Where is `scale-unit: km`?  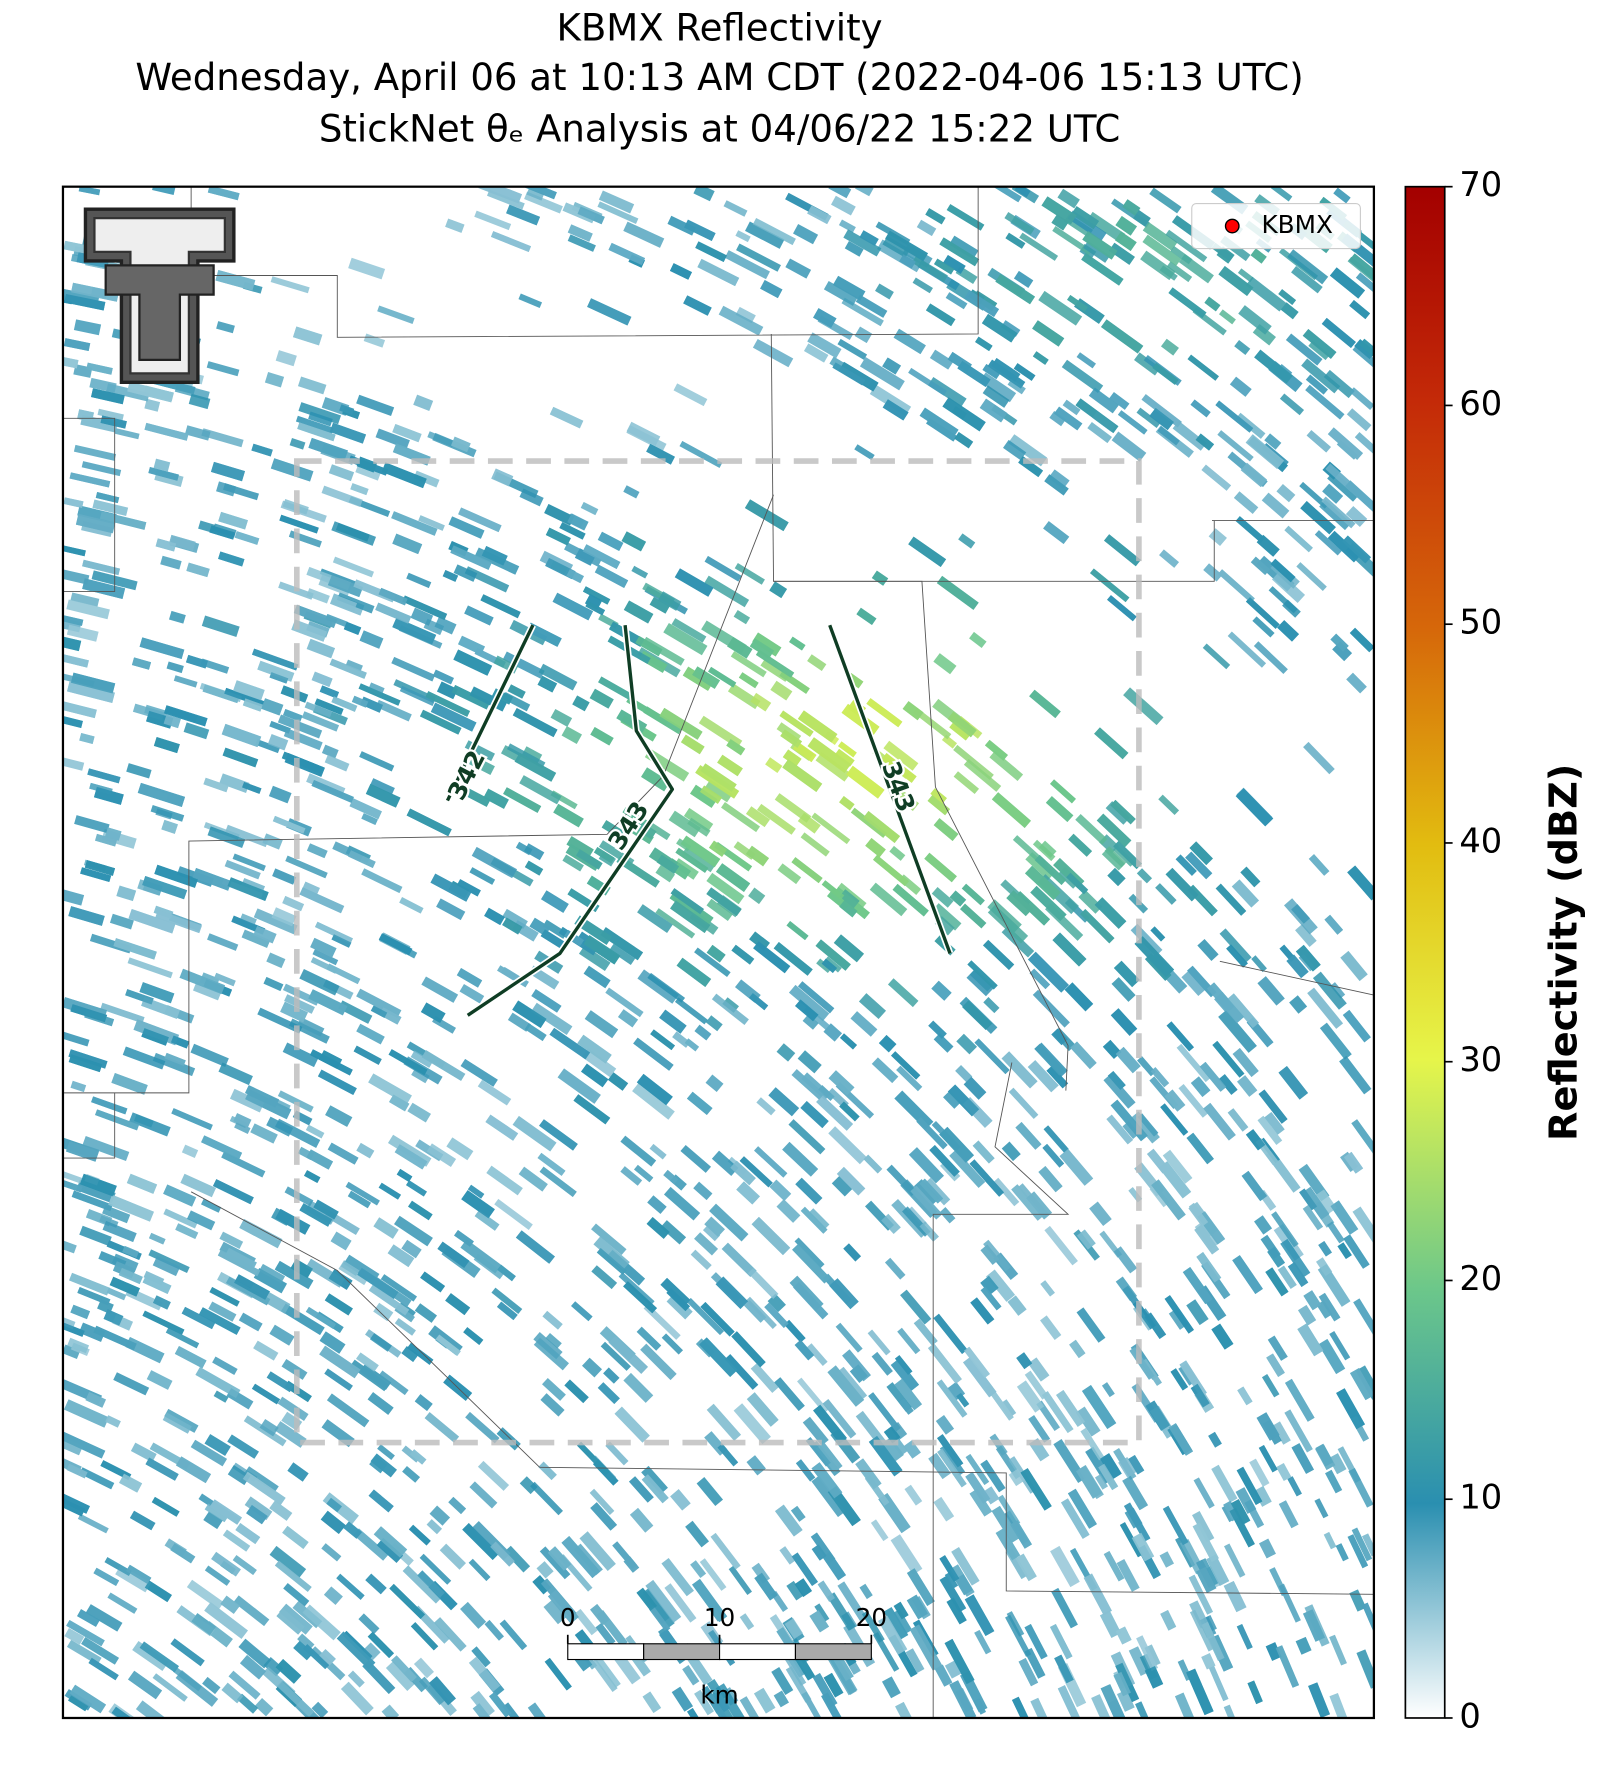
scale-unit: km is located at coordinates (719, 1694).